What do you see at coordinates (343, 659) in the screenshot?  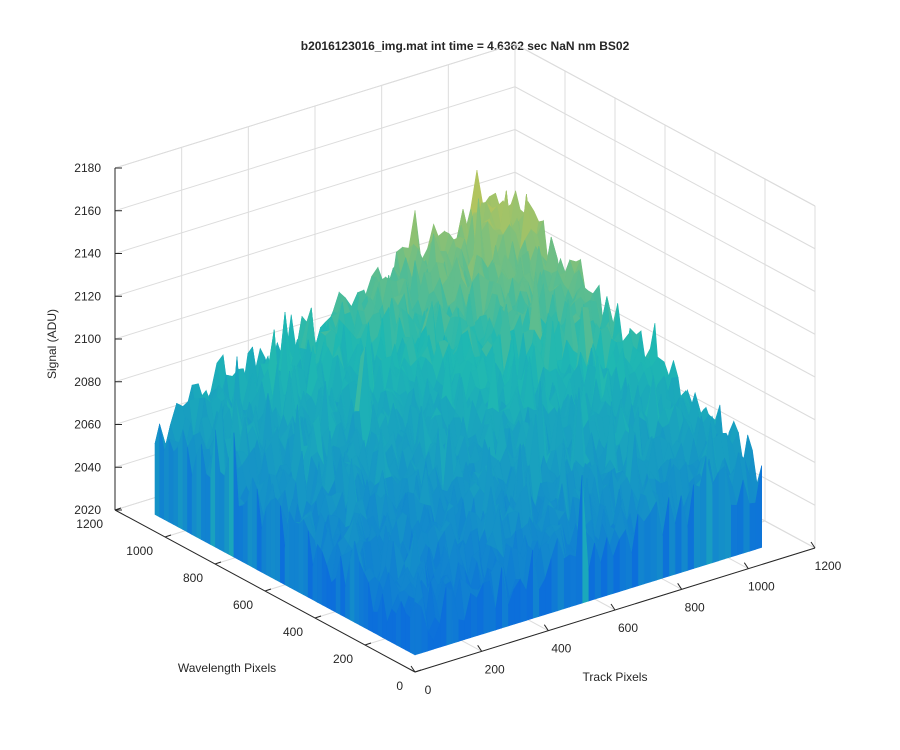 I see `y-tick-label: 200` at bounding box center [343, 659].